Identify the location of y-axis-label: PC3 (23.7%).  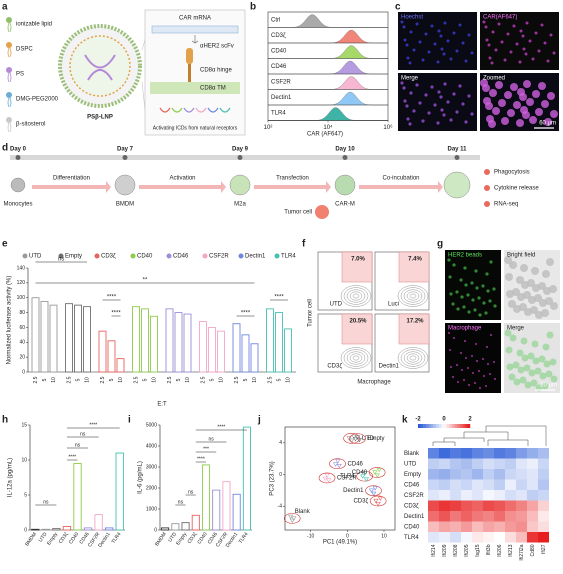
(273, 478).